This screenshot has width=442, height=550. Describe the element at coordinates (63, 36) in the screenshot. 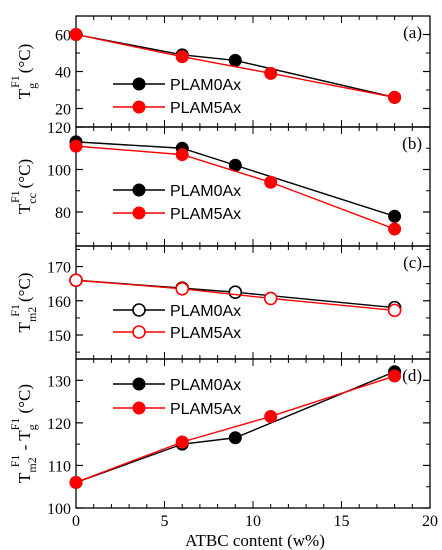

I see `y-tick-label: 60` at that location.